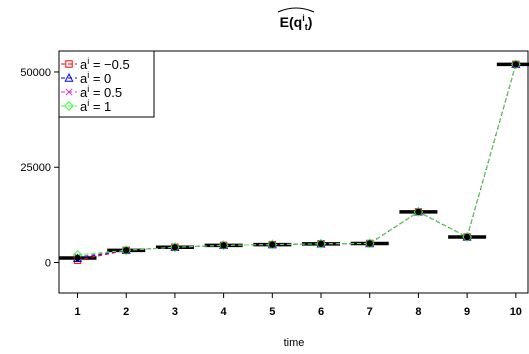 The image size is (529, 354). What do you see at coordinates (467, 312) in the screenshot?
I see `x-tick-label: 9` at bounding box center [467, 312].